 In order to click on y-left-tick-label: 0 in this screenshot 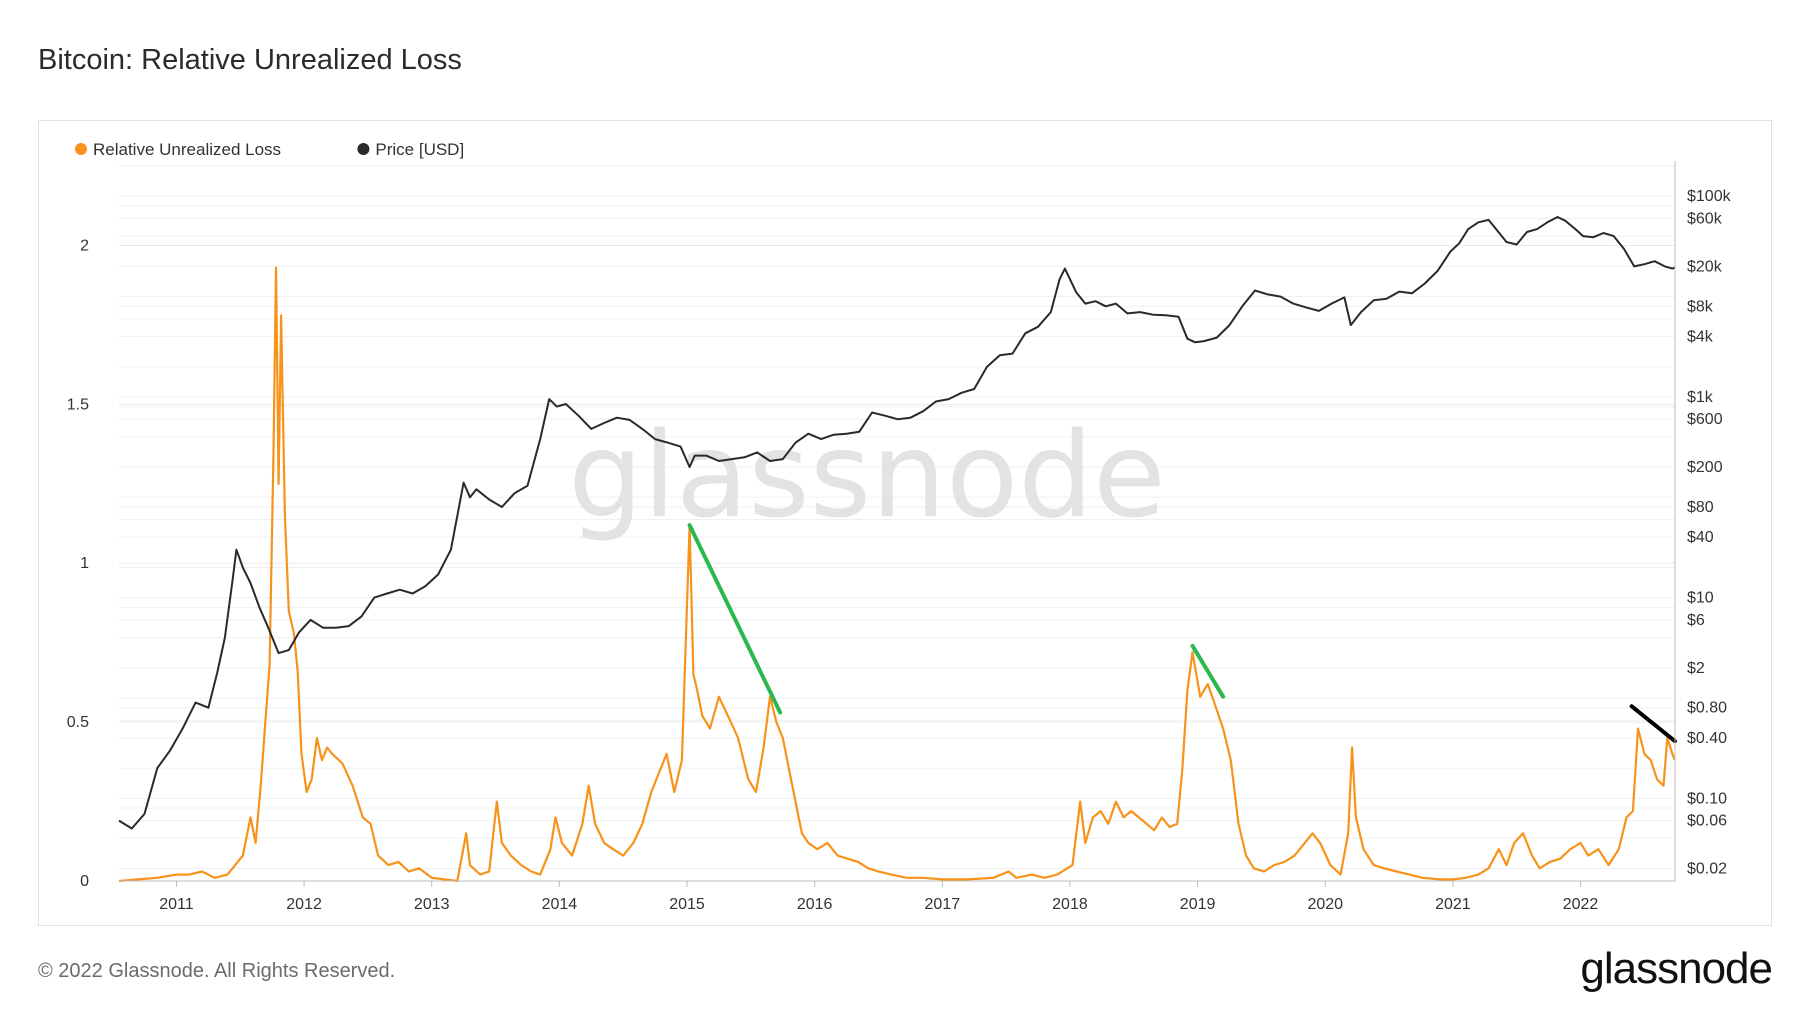, I will do `click(84, 881)`.